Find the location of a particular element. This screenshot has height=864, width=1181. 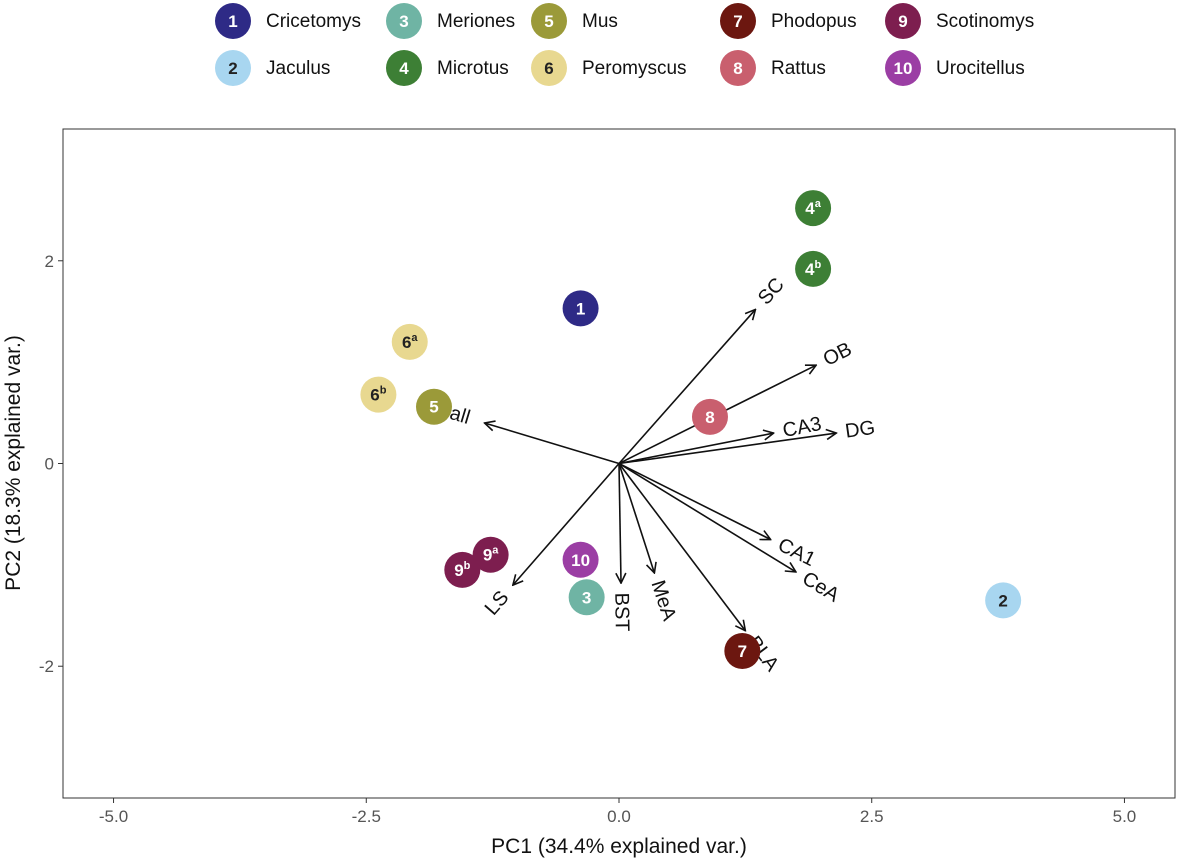

point-9a is located at coordinates (490, 554).